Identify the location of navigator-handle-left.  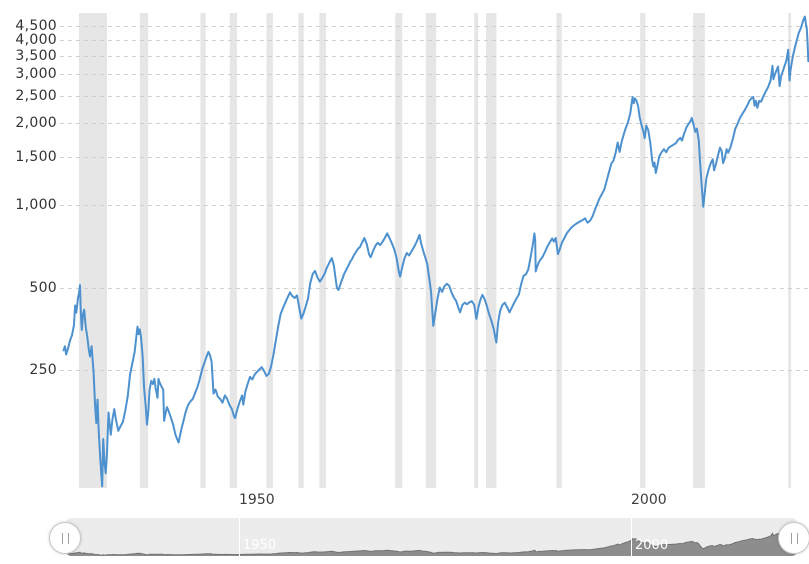
(65, 538).